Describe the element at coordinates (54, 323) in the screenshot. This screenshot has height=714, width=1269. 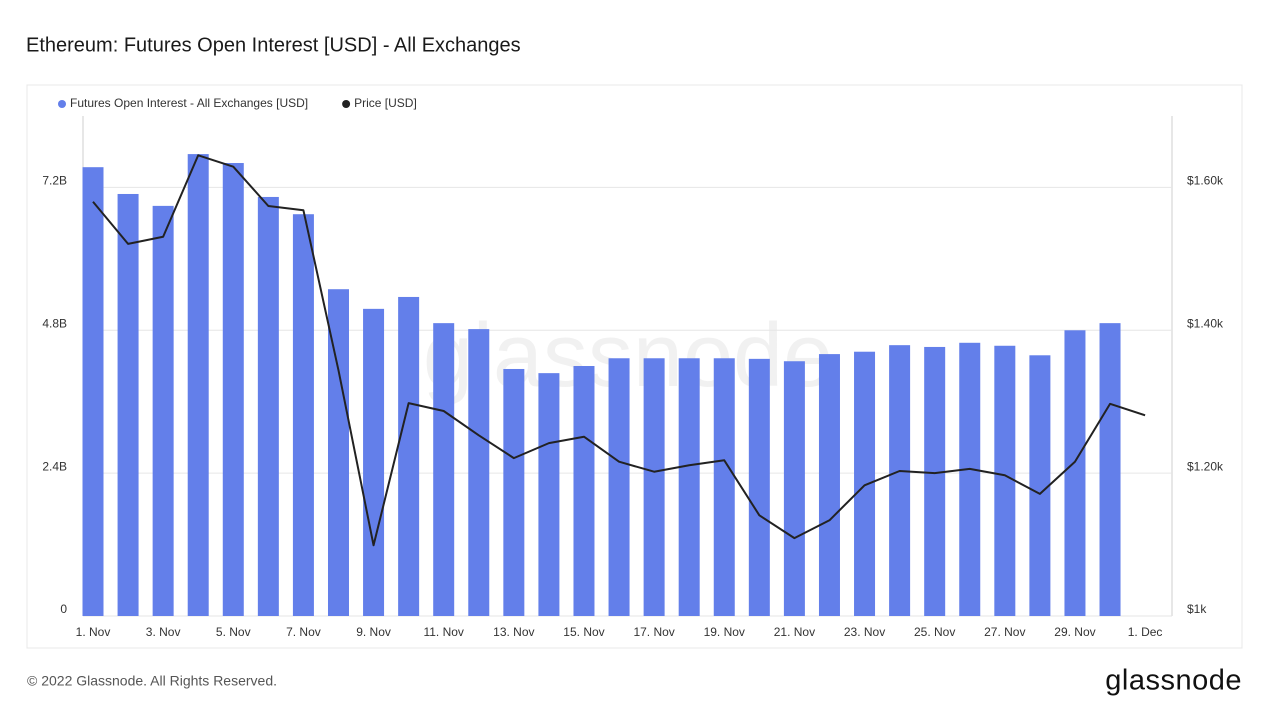
I see `y-tick-label: 4.8B` at that location.